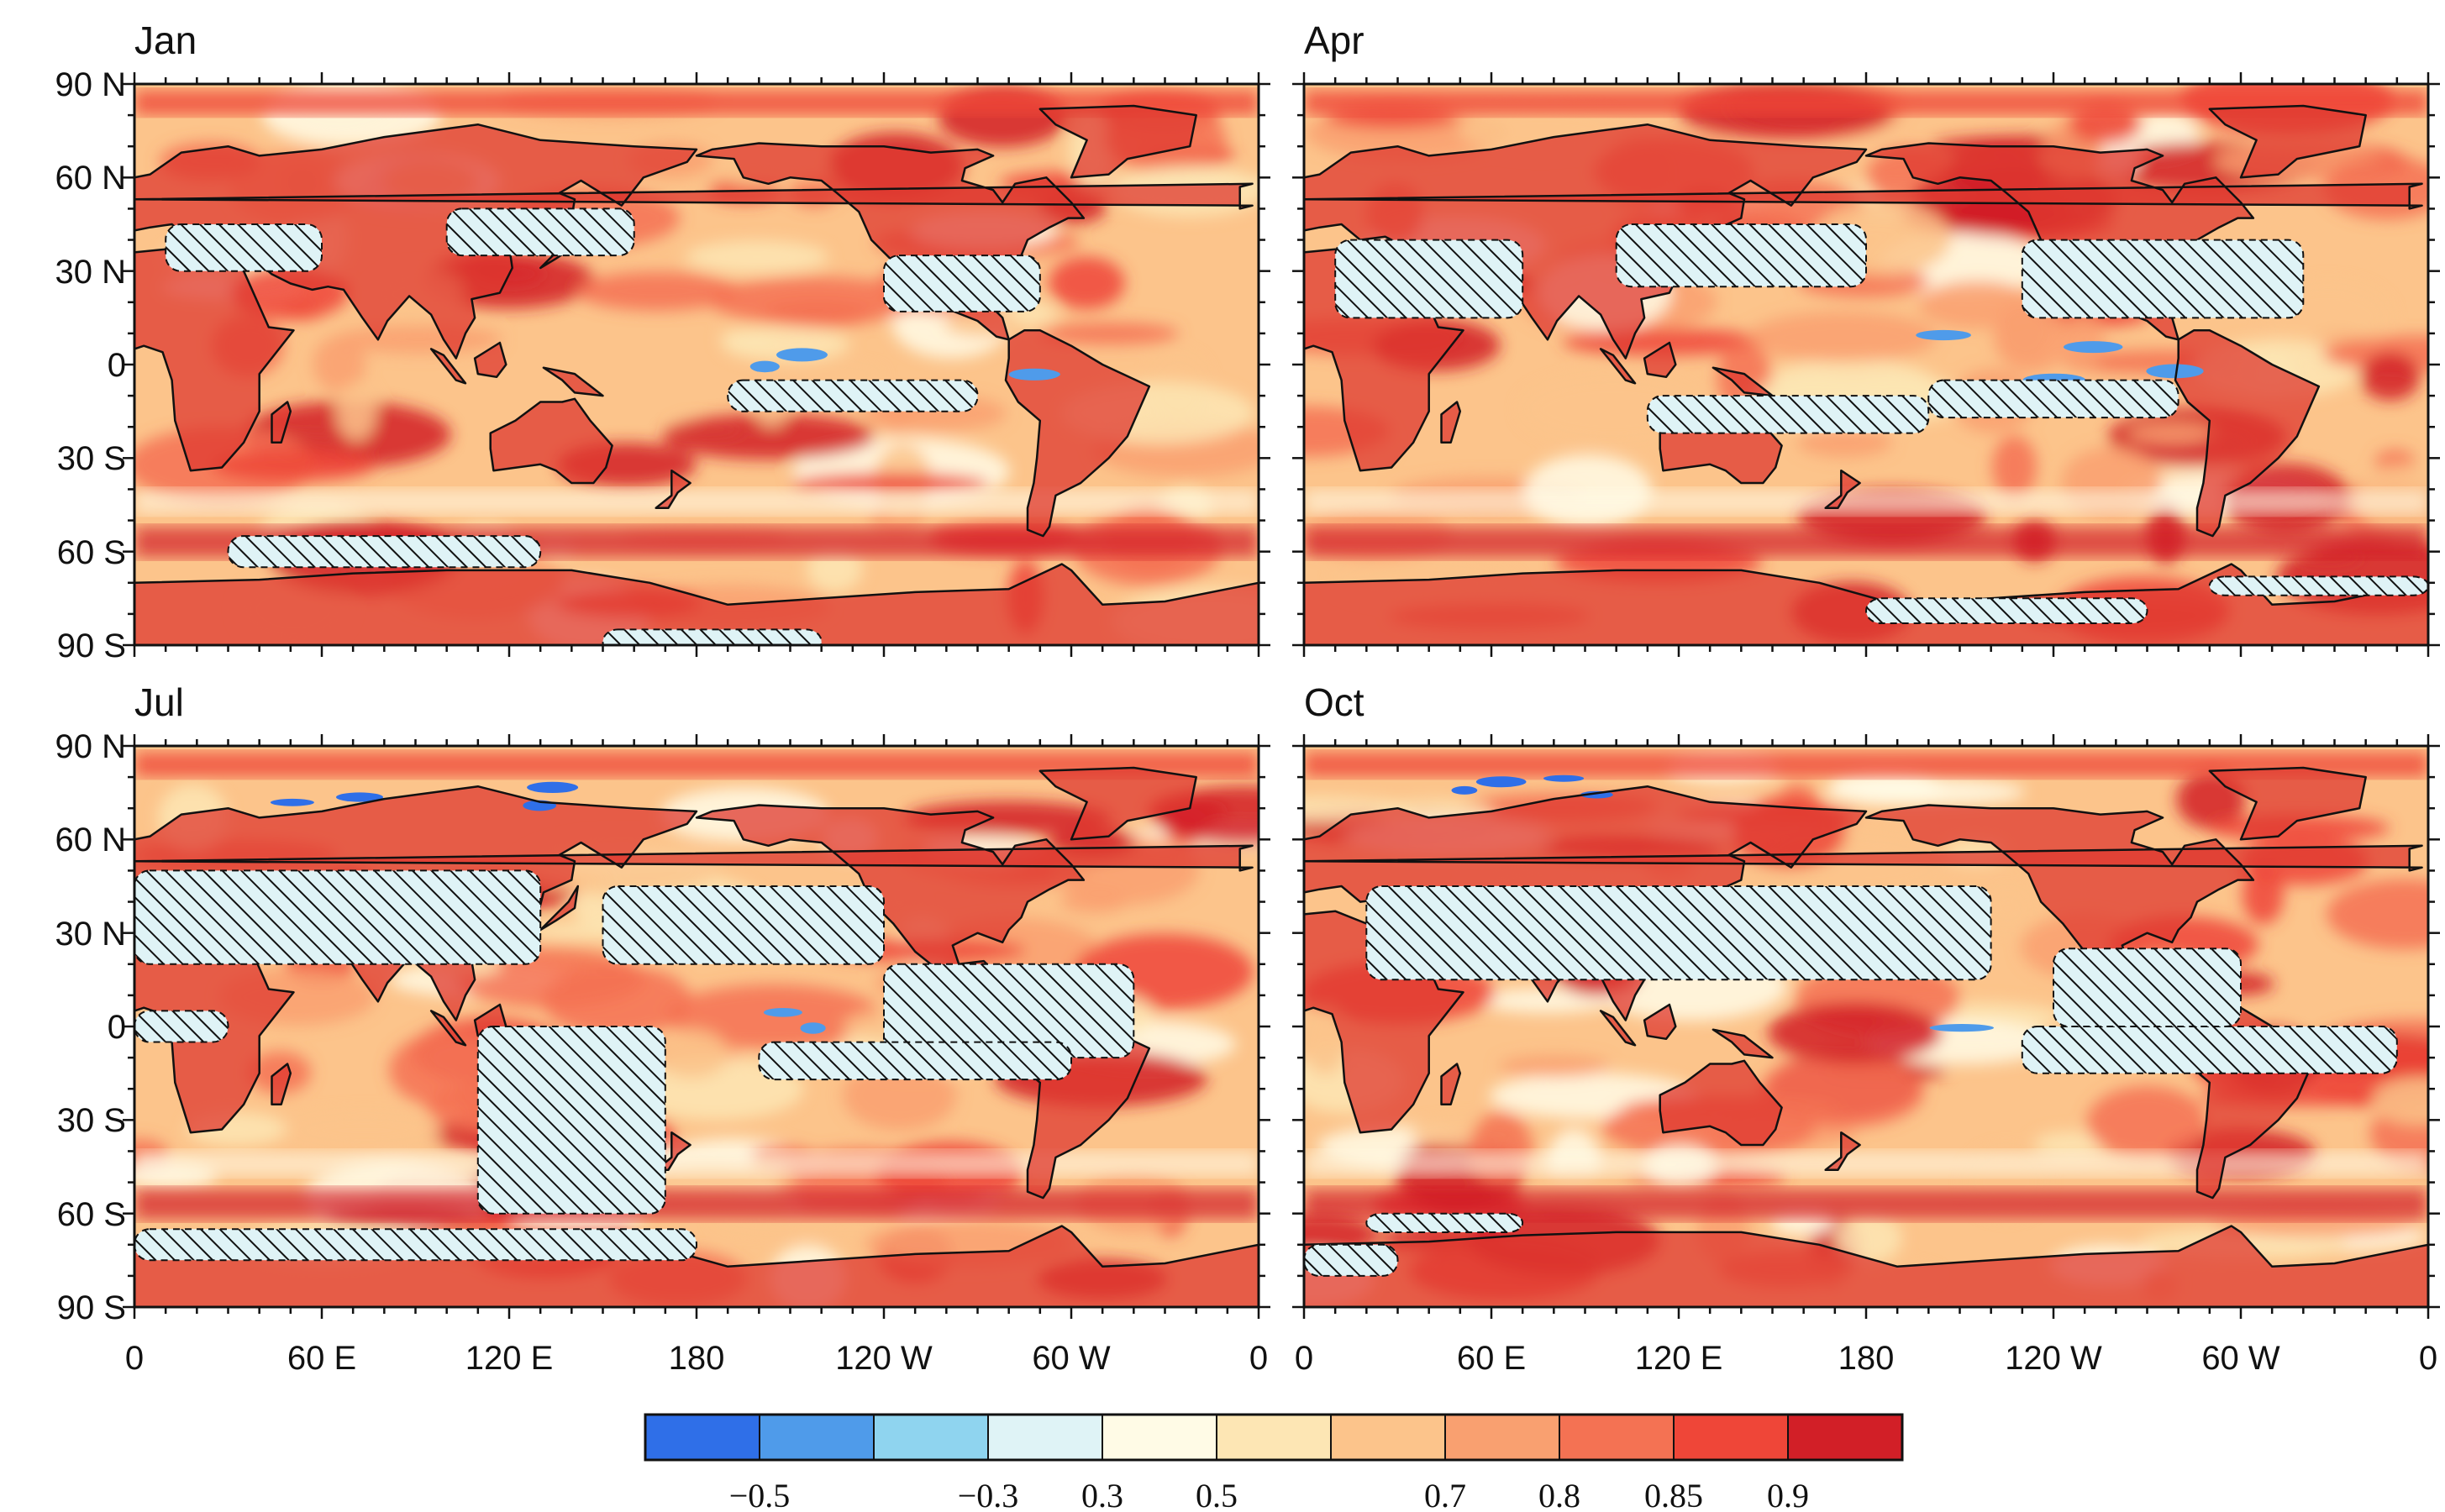 The image size is (2445, 1512). Describe the element at coordinates (1673, 1494) in the screenshot. I see `colorbar-label: 0.85` at that location.